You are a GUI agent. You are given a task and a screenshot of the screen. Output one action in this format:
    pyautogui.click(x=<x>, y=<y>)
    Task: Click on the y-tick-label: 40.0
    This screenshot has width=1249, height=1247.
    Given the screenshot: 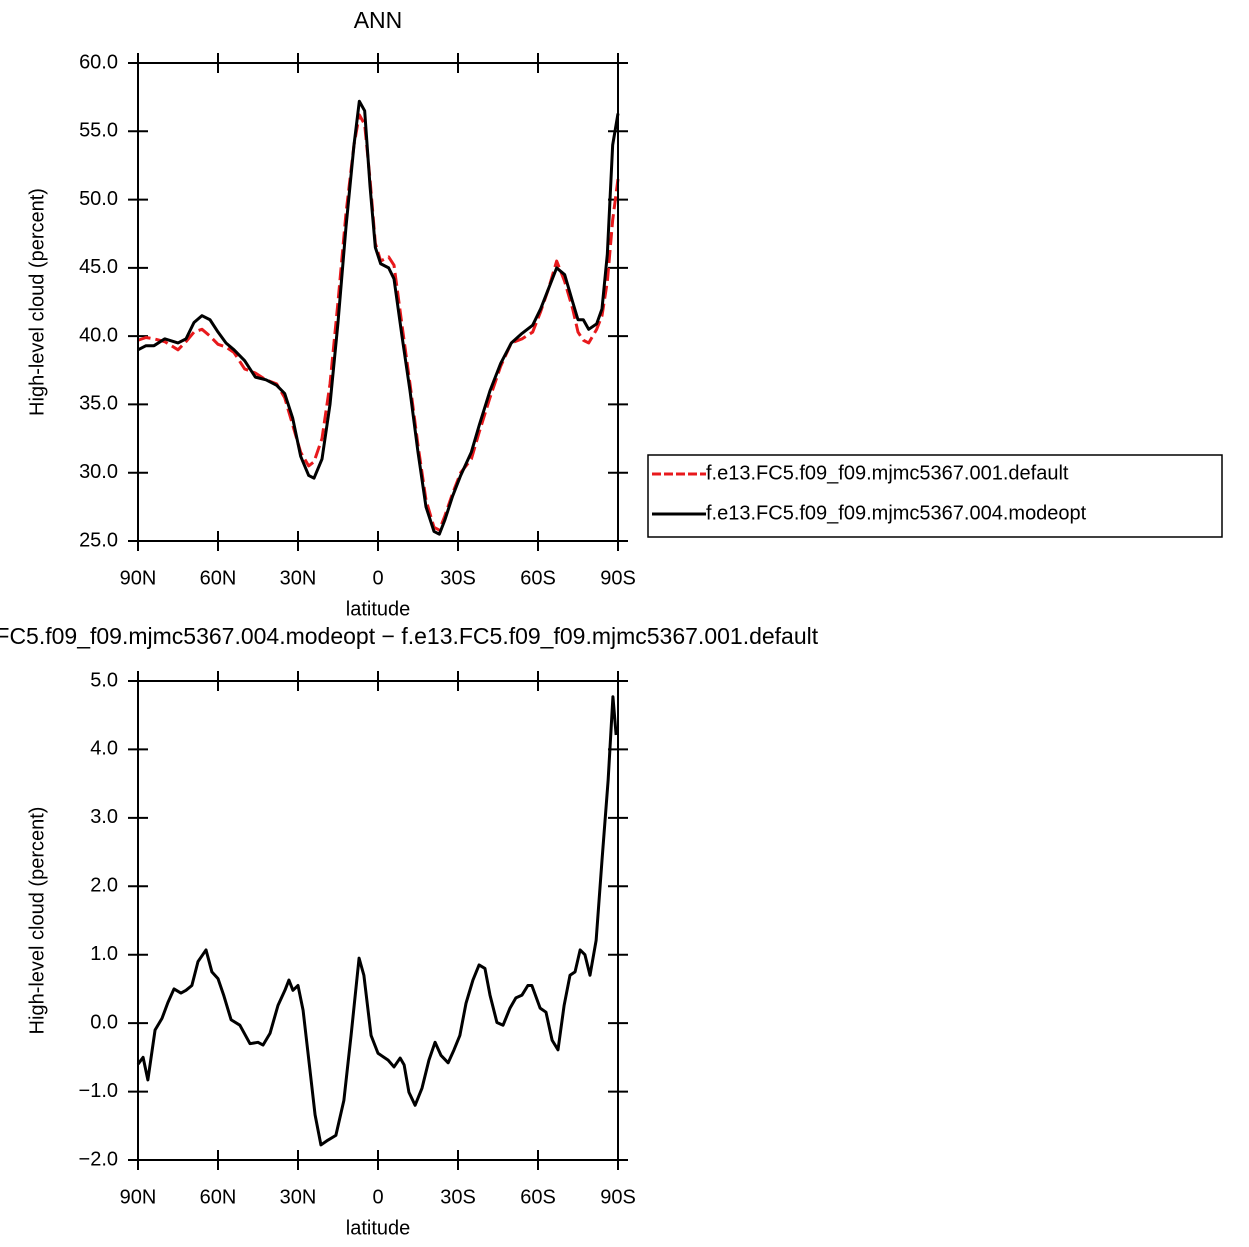 What is the action you would take?
    pyautogui.click(x=98, y=335)
    